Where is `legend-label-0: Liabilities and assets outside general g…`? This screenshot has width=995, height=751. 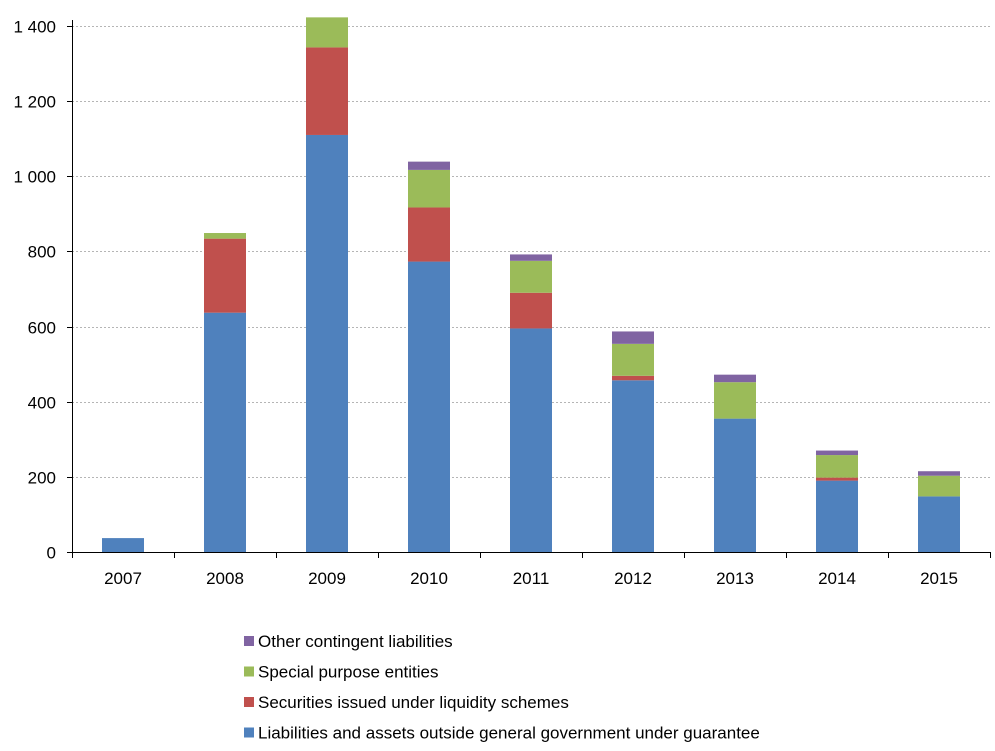
legend-label-0: Liabilities and assets outside general g… is located at coordinates (509, 733).